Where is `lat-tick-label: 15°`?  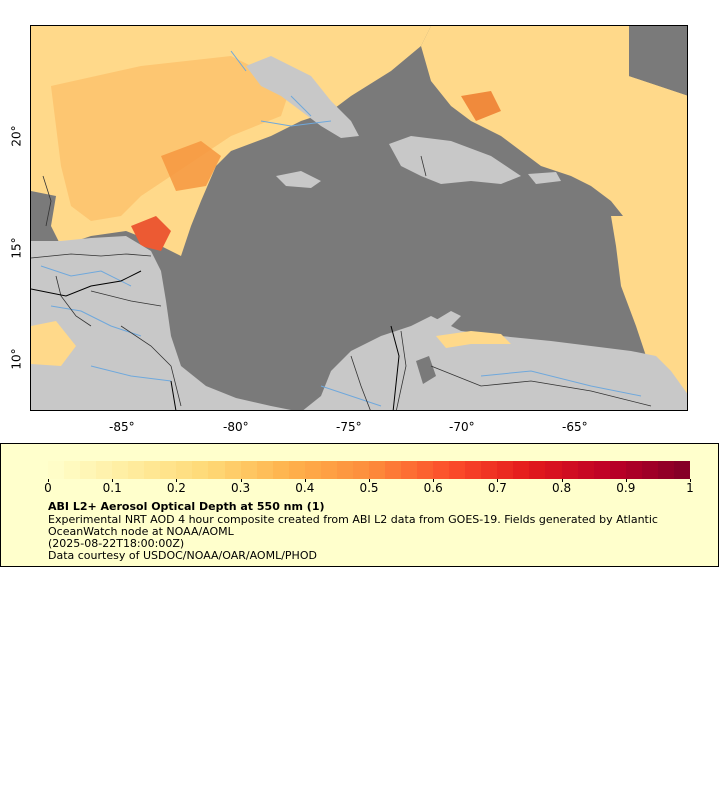
lat-tick-label: 15° is located at coordinates (16, 248).